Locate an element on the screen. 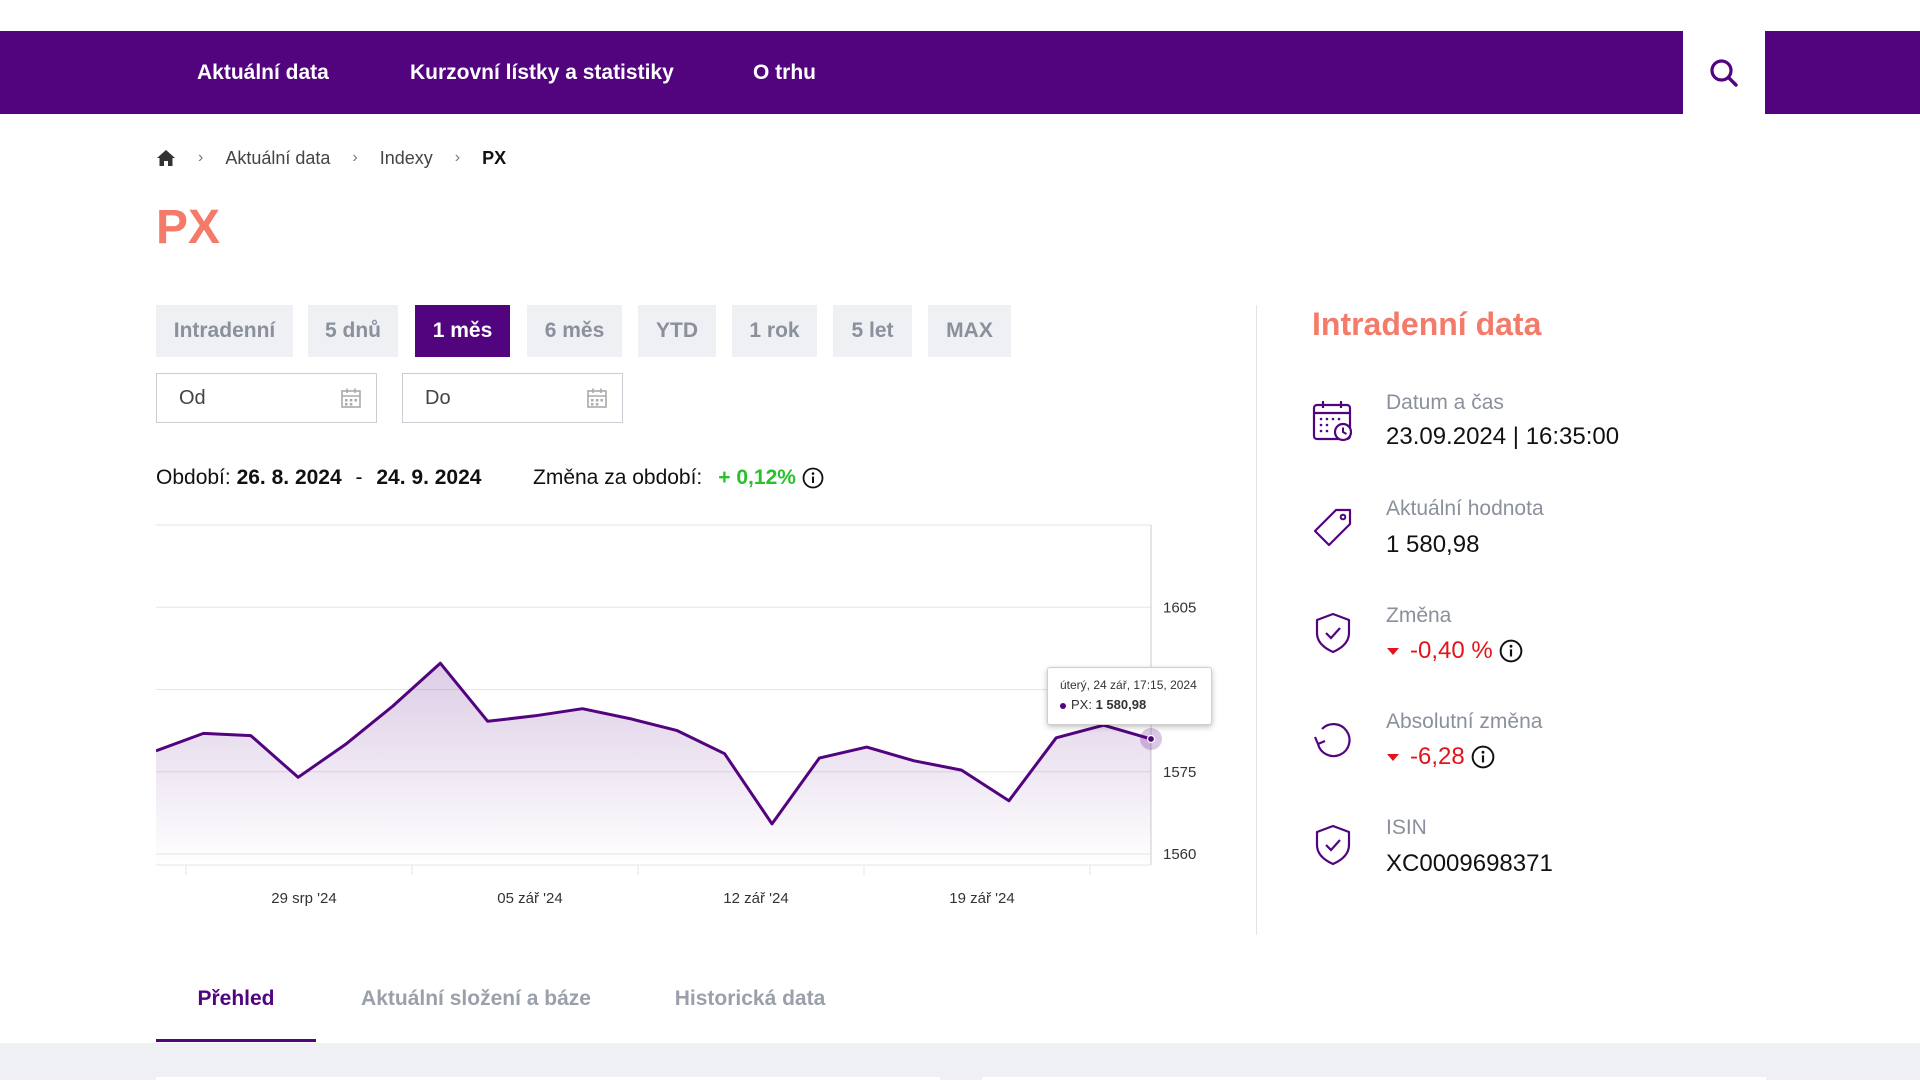 The image size is (1920, 1087). info-value-zmena: -0,40 % is located at coordinates (1451, 650).